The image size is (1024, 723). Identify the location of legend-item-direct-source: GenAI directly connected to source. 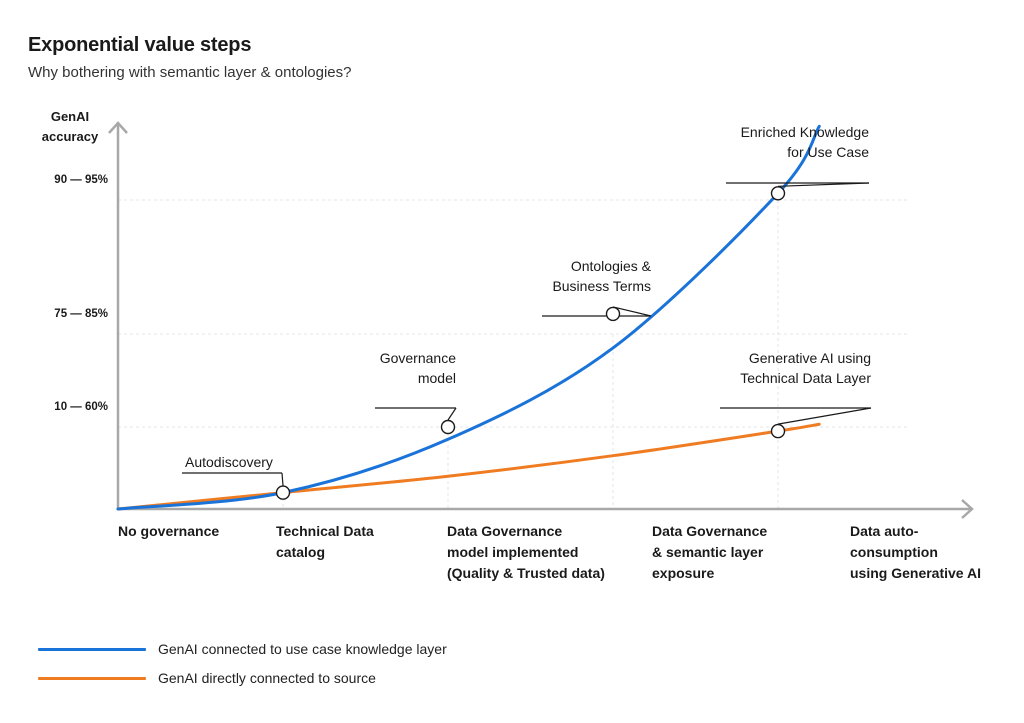
(207, 678).